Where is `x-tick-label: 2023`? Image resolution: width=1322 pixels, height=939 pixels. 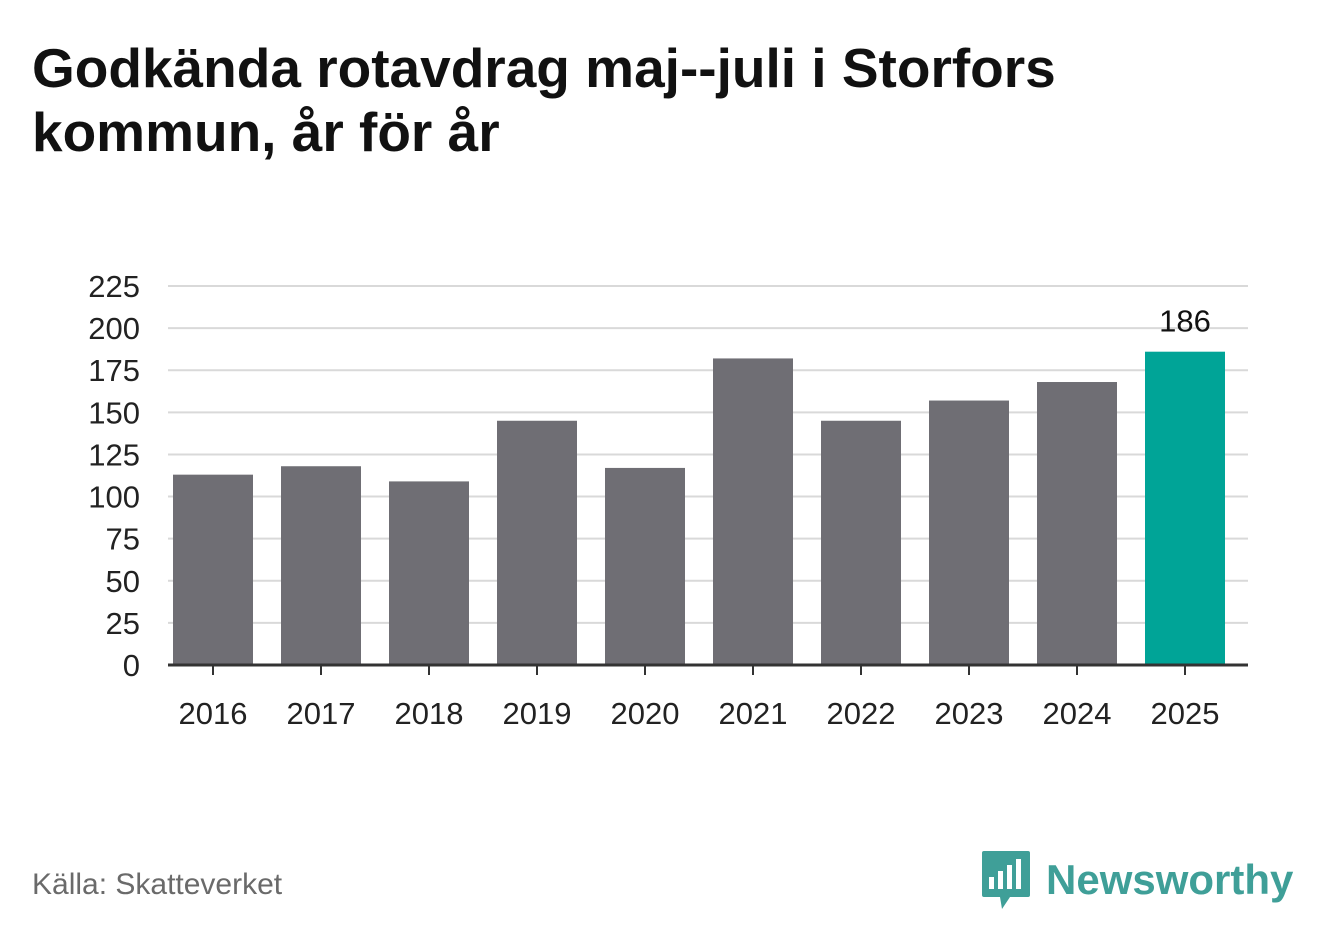 x-tick-label: 2023 is located at coordinates (969, 713).